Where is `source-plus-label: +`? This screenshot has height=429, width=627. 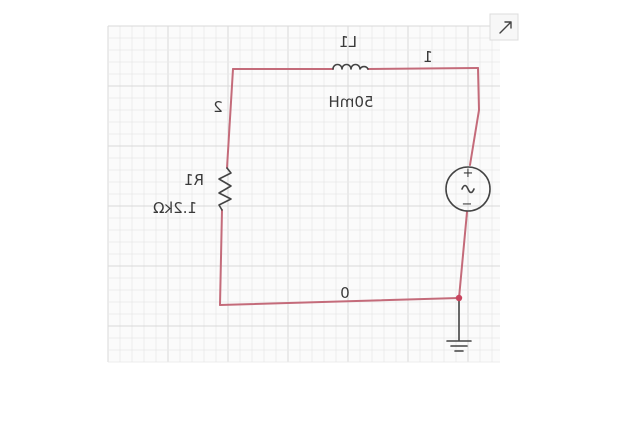
source-plus-label: + is located at coordinates (468, 173).